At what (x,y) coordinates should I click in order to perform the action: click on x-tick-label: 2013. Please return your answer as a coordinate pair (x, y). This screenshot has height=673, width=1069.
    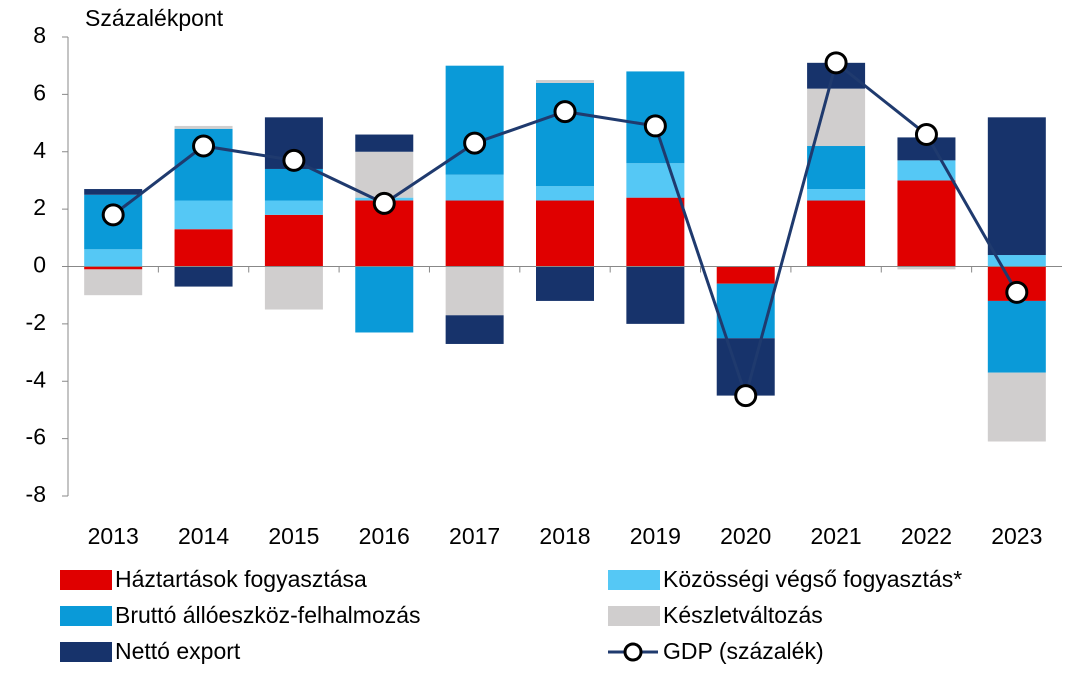
    Looking at the image, I should click on (113, 536).